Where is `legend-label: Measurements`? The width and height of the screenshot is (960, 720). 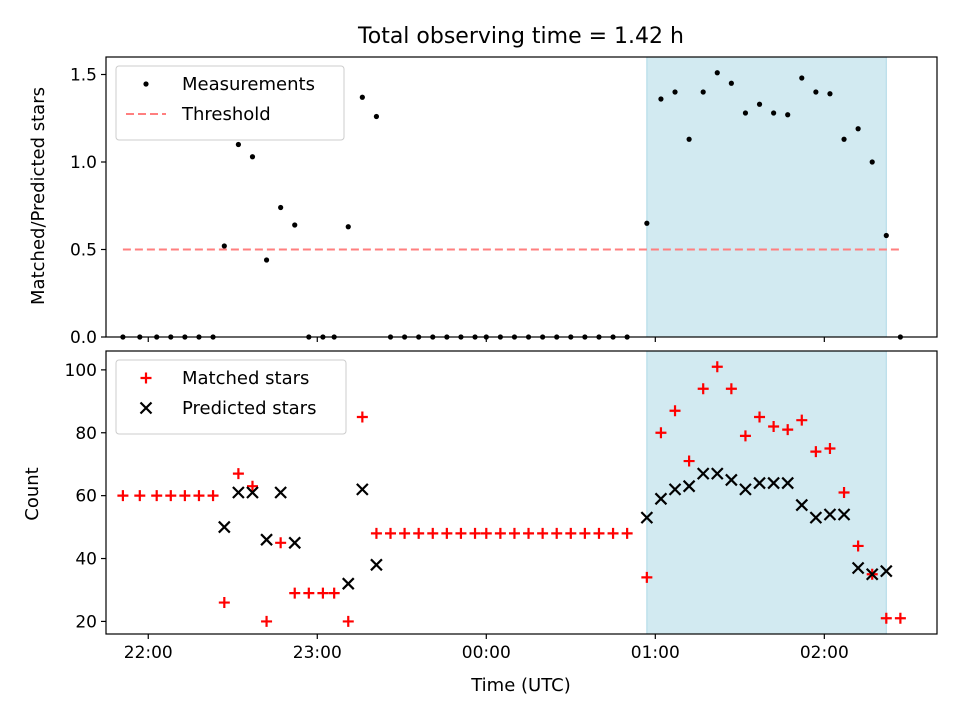
legend-label: Measurements is located at coordinates (248, 84).